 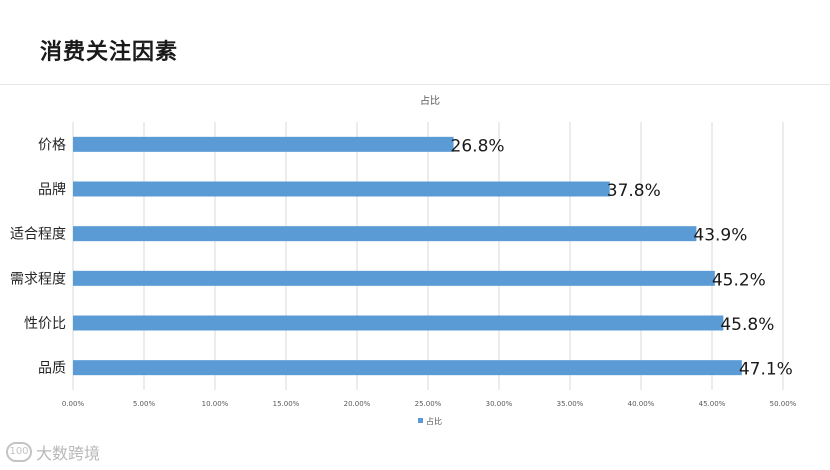 I want to click on data-label: 26.8%, so click(x=478, y=146).